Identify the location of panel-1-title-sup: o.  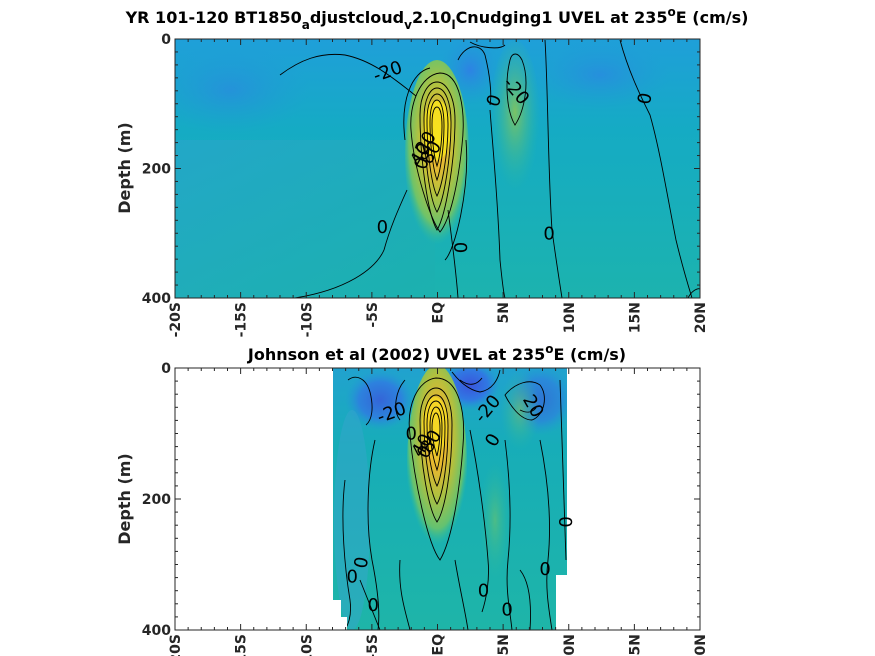
(672, 12).